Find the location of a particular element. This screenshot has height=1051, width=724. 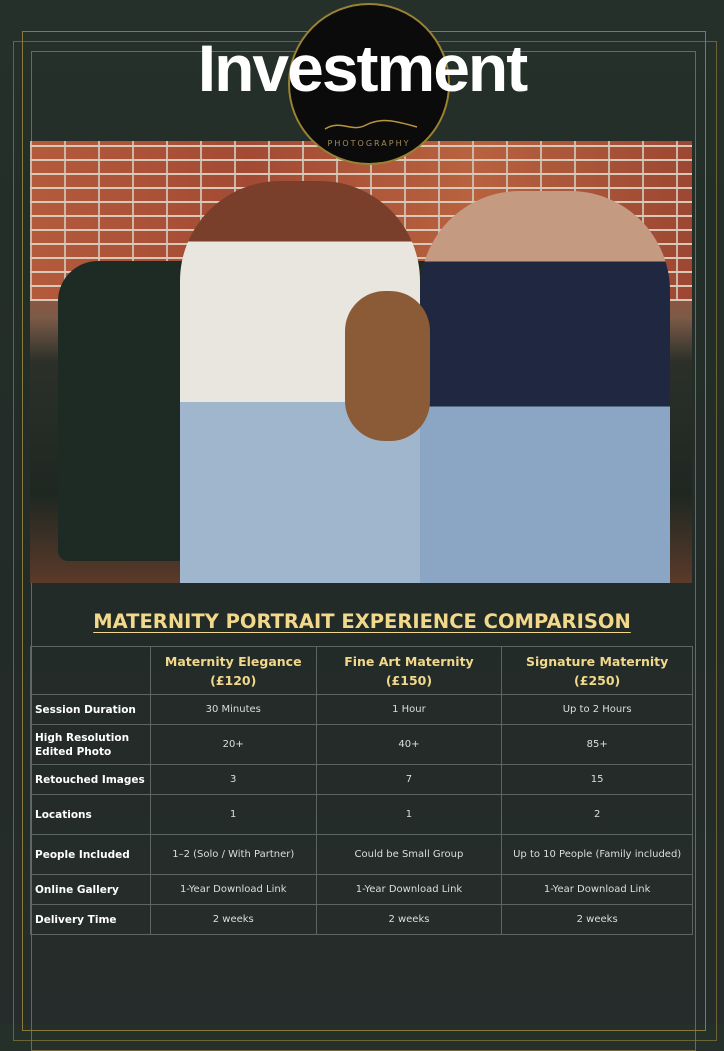

table-cell: 30 Minutes is located at coordinates (233, 709).